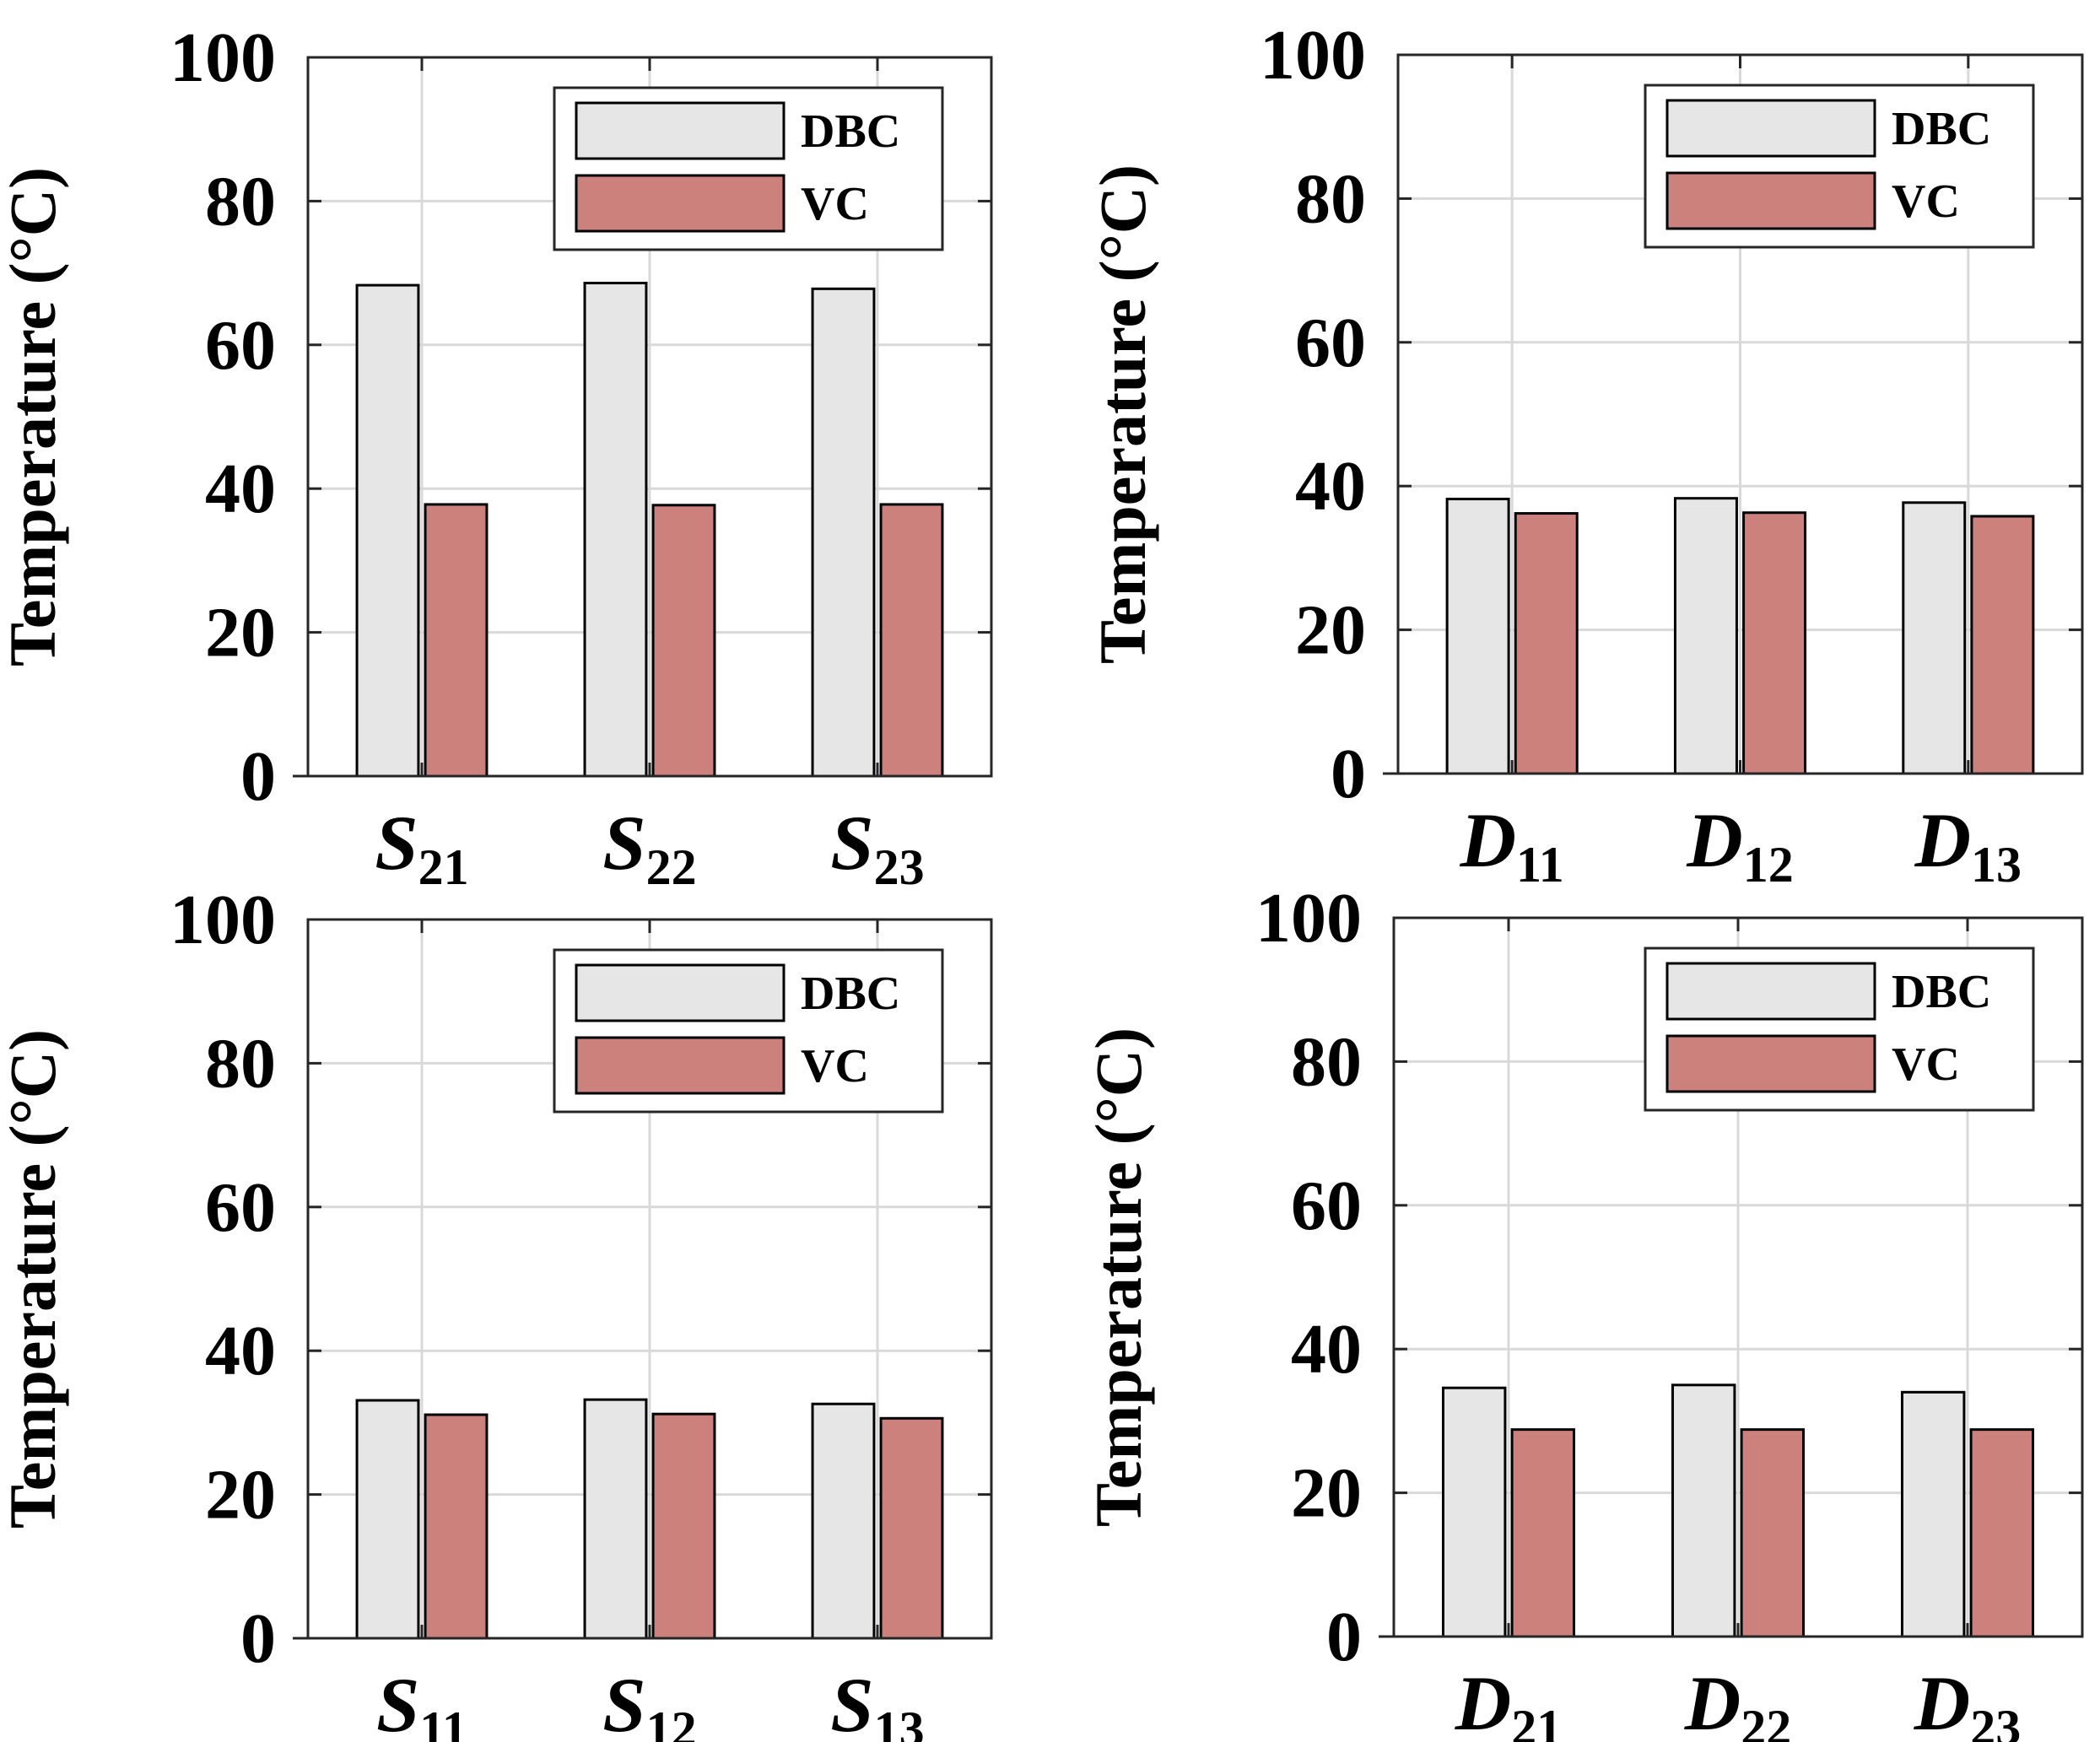 This screenshot has width=2100, height=1742. Describe the element at coordinates (877, 1702) in the screenshot. I see `x-tick-label-s13: S13` at that location.